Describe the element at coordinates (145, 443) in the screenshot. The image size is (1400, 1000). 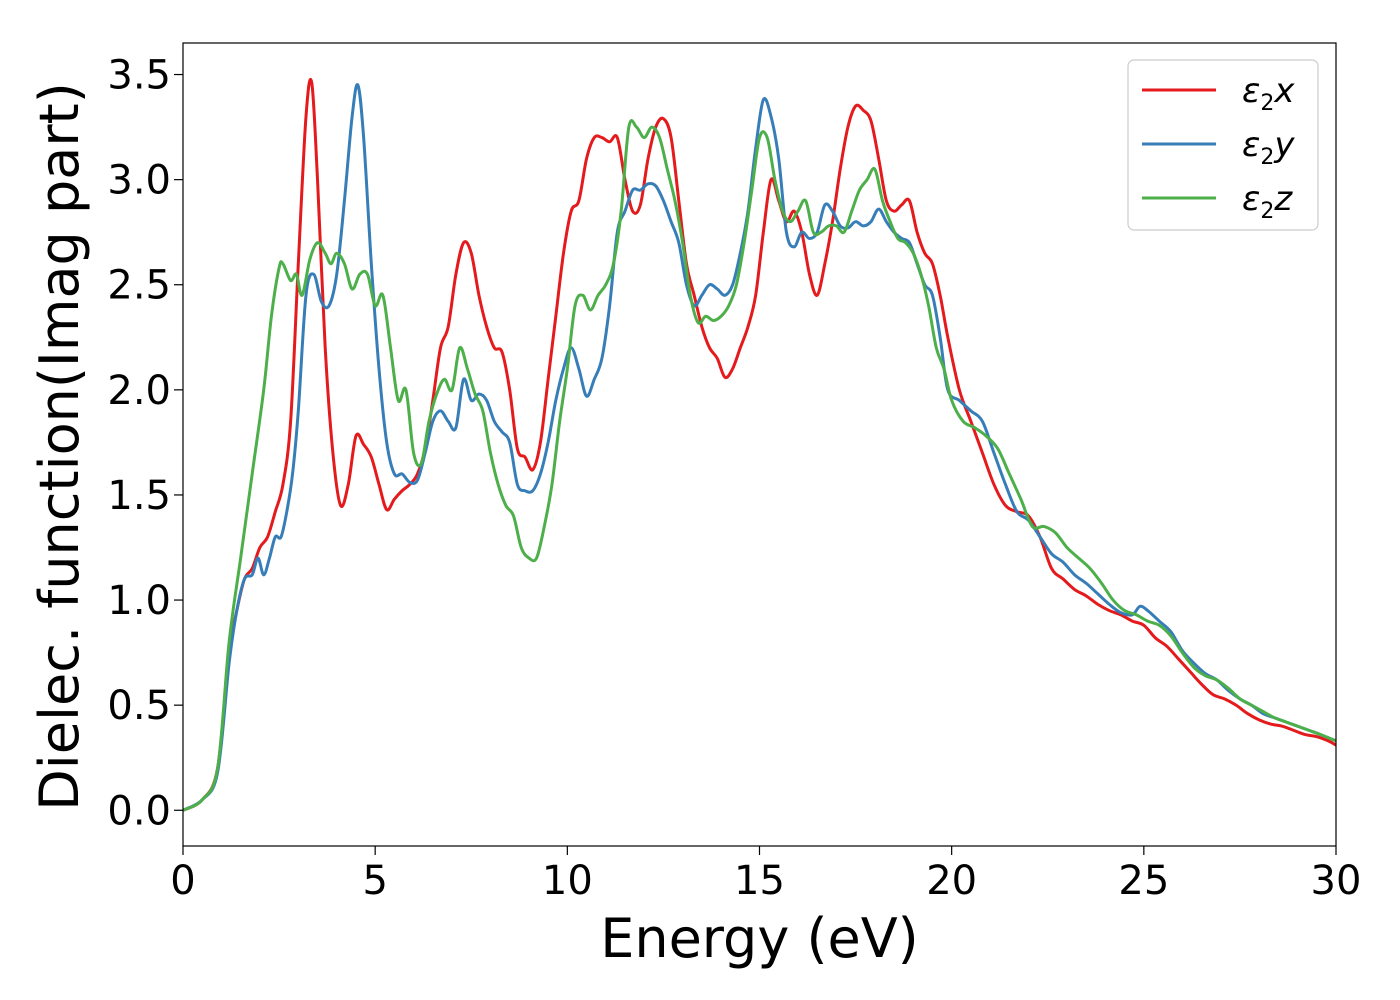
I see `y-axis-ticks: 0.0 0.5 1.0 1.5 2.0 2.5 3.0 3.5` at that location.